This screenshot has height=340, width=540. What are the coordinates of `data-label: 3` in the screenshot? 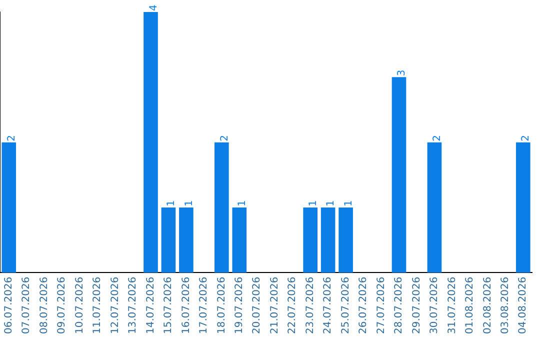 It's located at (402, 73).